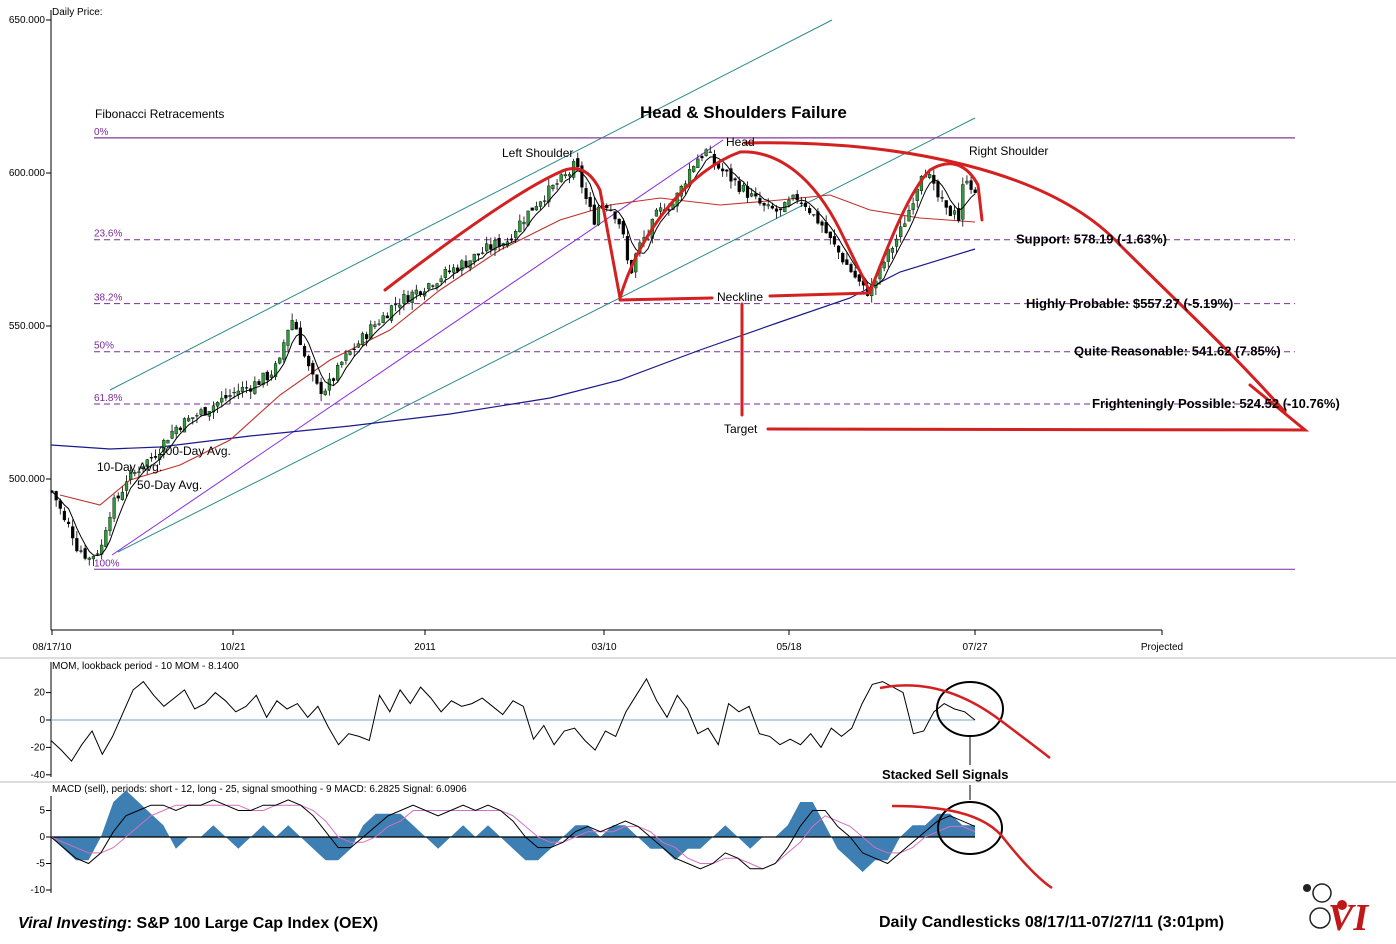  I want to click on macd-decline-arc, so click(972, 847).